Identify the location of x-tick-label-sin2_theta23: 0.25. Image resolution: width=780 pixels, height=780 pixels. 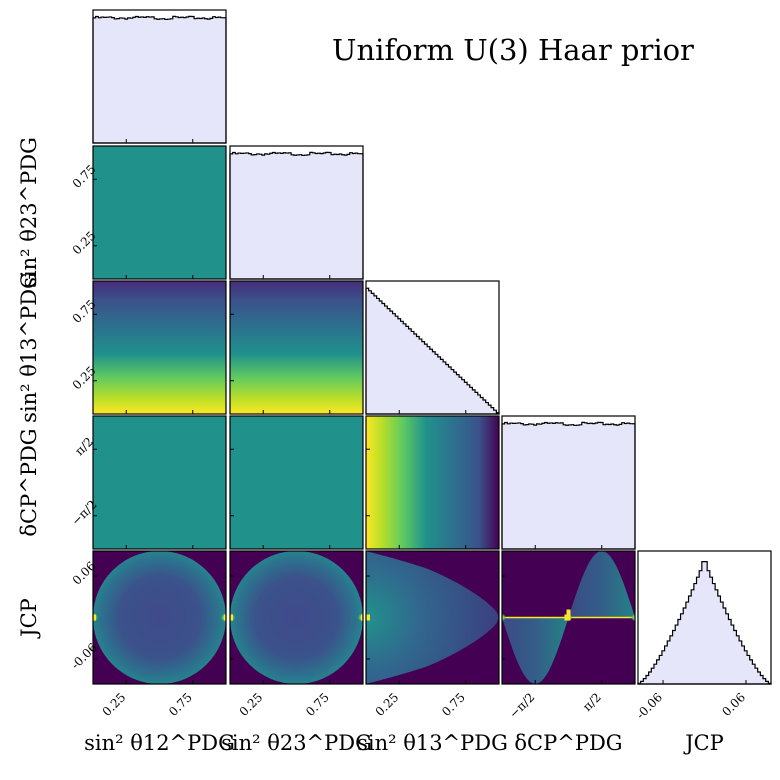
(251, 704).